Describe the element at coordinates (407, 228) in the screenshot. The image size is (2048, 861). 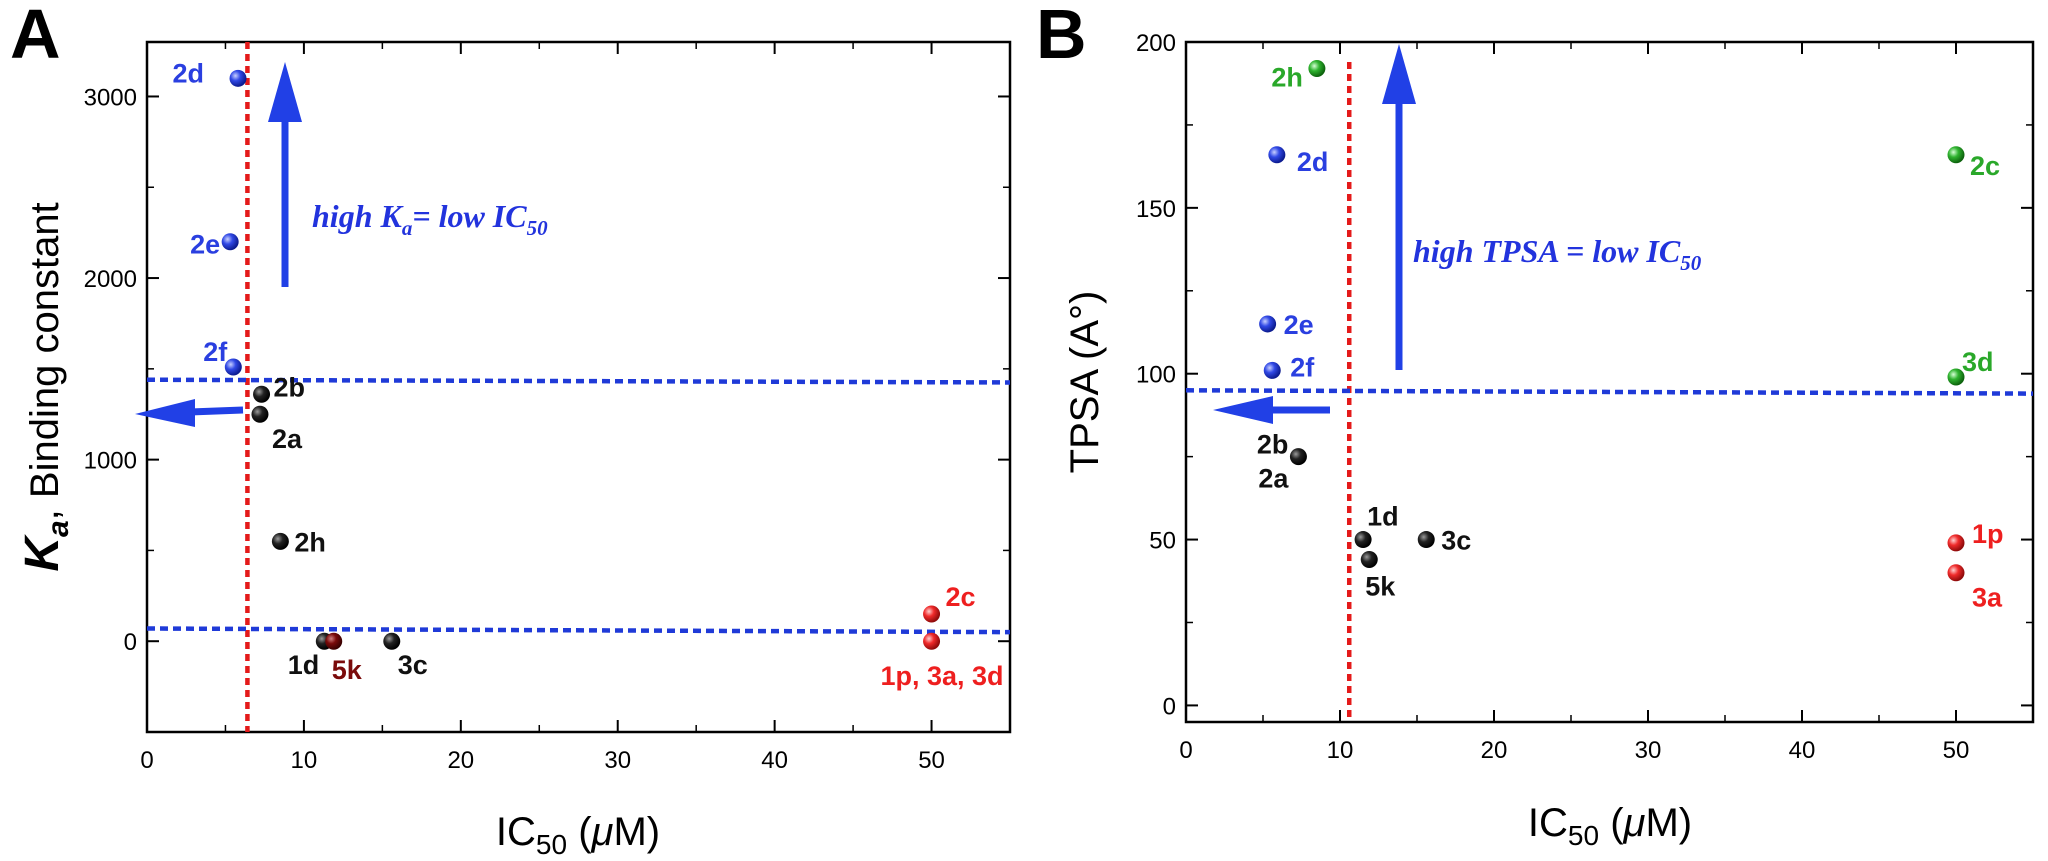
I see `panel-a-annotation-sub: a` at that location.